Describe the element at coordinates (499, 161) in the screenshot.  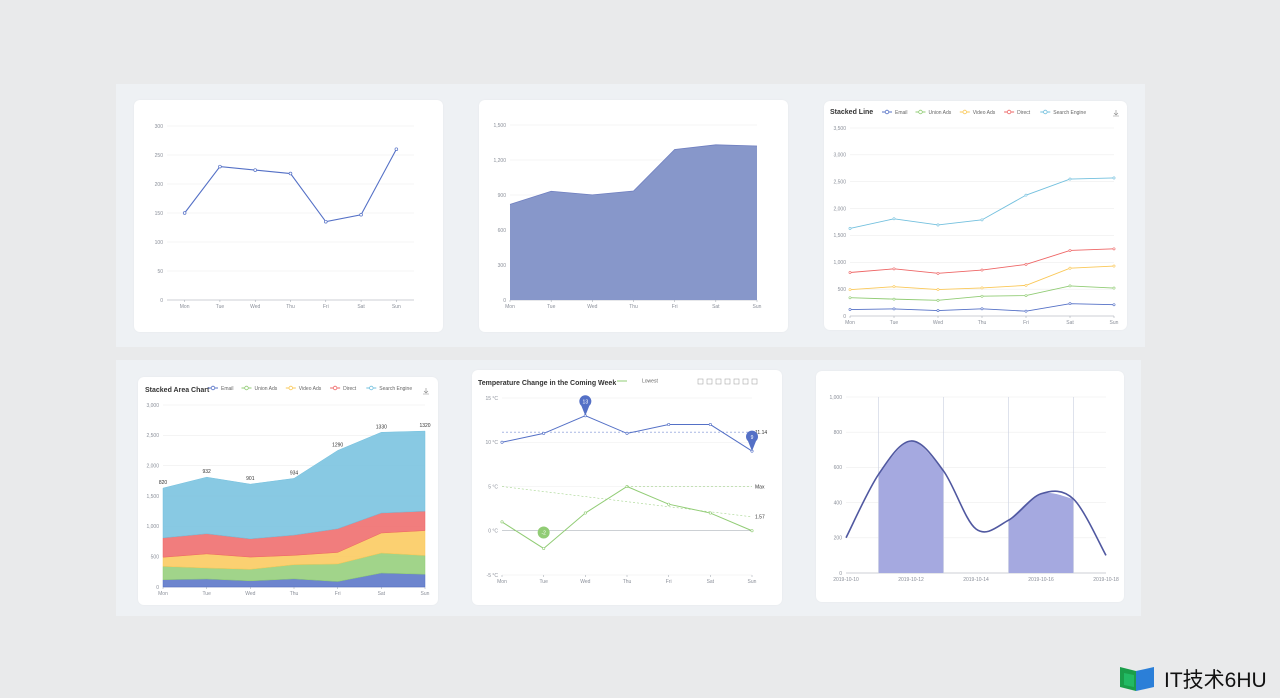
I see `y-tick-label: 1,200` at that location.